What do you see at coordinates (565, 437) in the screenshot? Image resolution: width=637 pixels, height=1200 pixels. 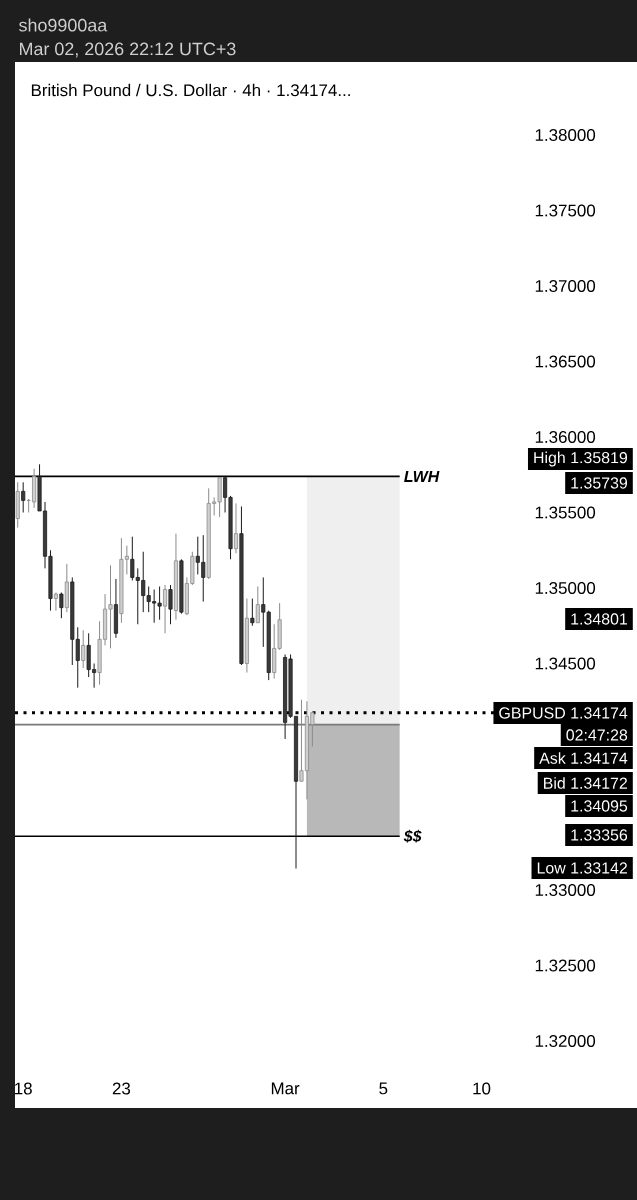 I see `y-tick-label: 1.36000` at bounding box center [565, 437].